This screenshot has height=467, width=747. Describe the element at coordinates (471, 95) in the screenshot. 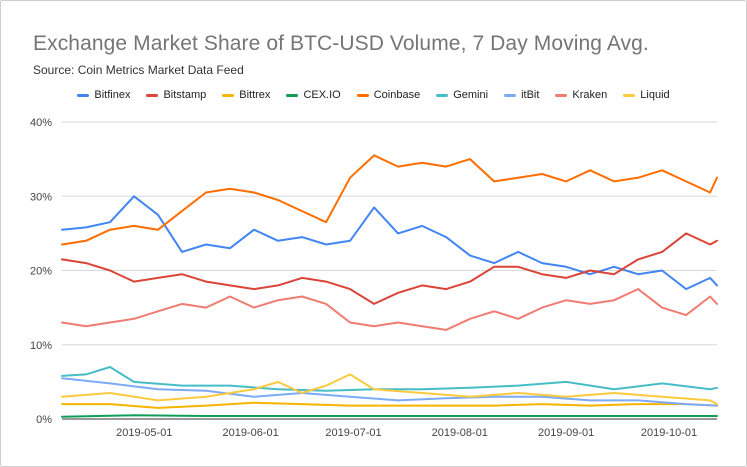

I see `legend-label: Gemini` at that location.